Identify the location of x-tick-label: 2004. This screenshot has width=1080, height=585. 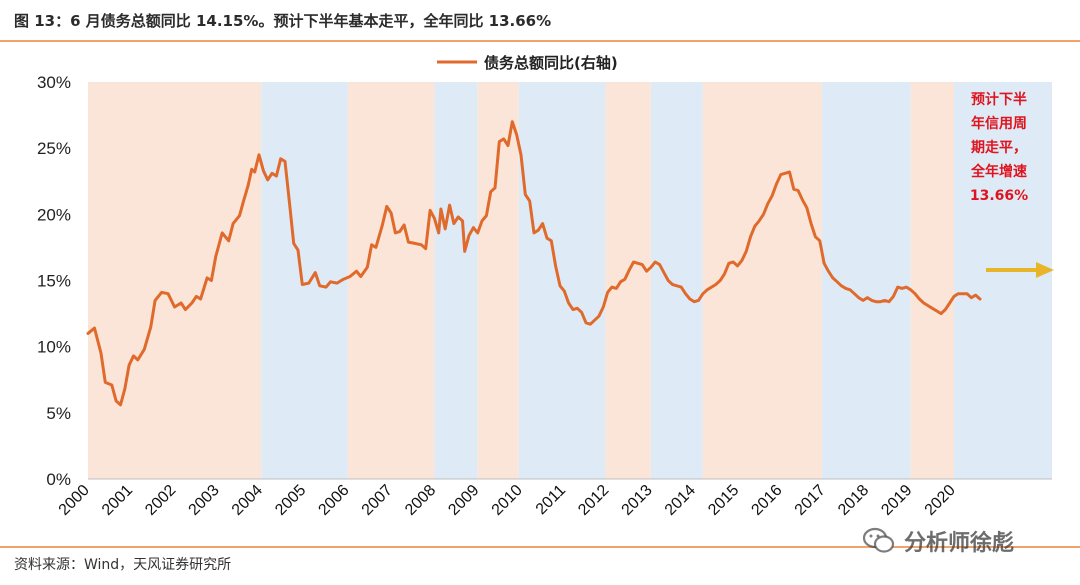
(247, 500).